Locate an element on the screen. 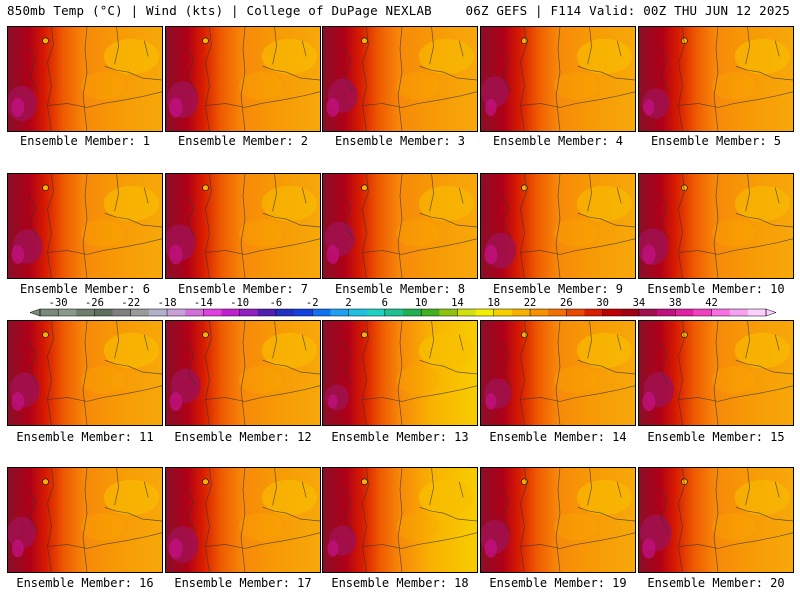 The width and height of the screenshot is (800, 600). colorbar-tick-label: 34 is located at coordinates (639, 303).